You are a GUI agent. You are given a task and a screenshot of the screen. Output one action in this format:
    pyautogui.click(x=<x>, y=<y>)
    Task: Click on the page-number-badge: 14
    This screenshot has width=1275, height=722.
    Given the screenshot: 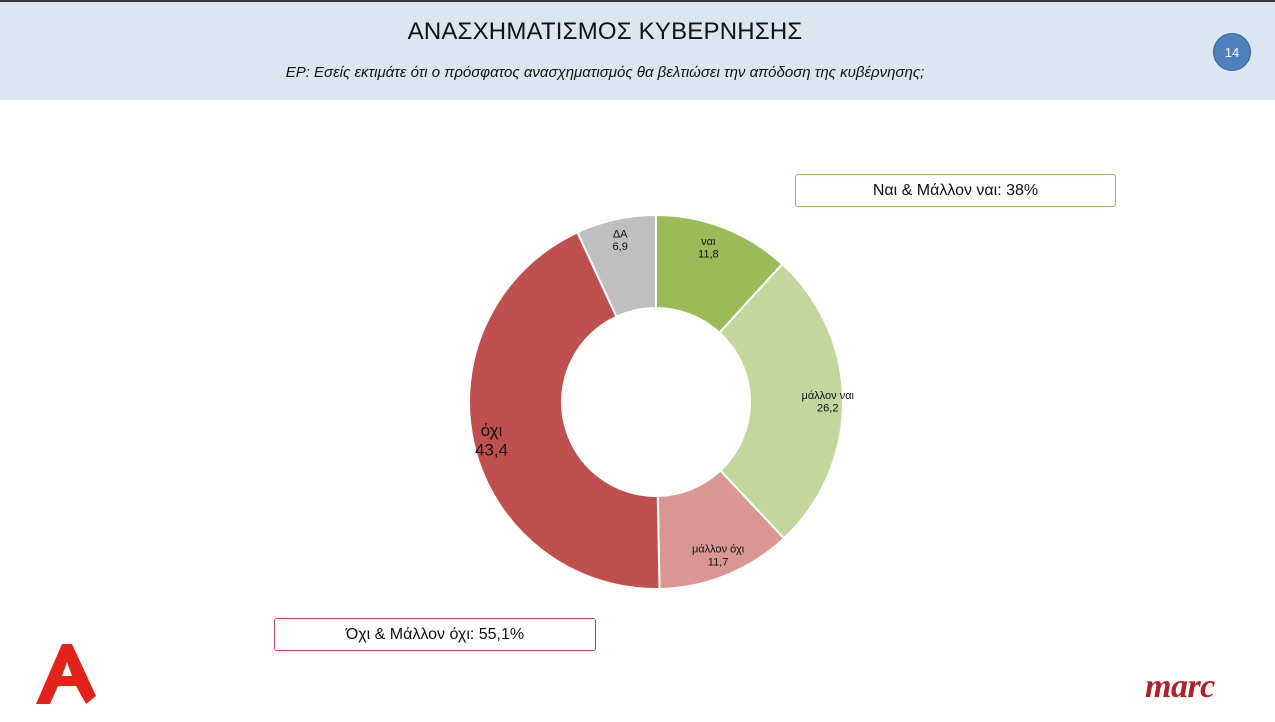 What is the action you would take?
    pyautogui.click(x=1232, y=52)
    